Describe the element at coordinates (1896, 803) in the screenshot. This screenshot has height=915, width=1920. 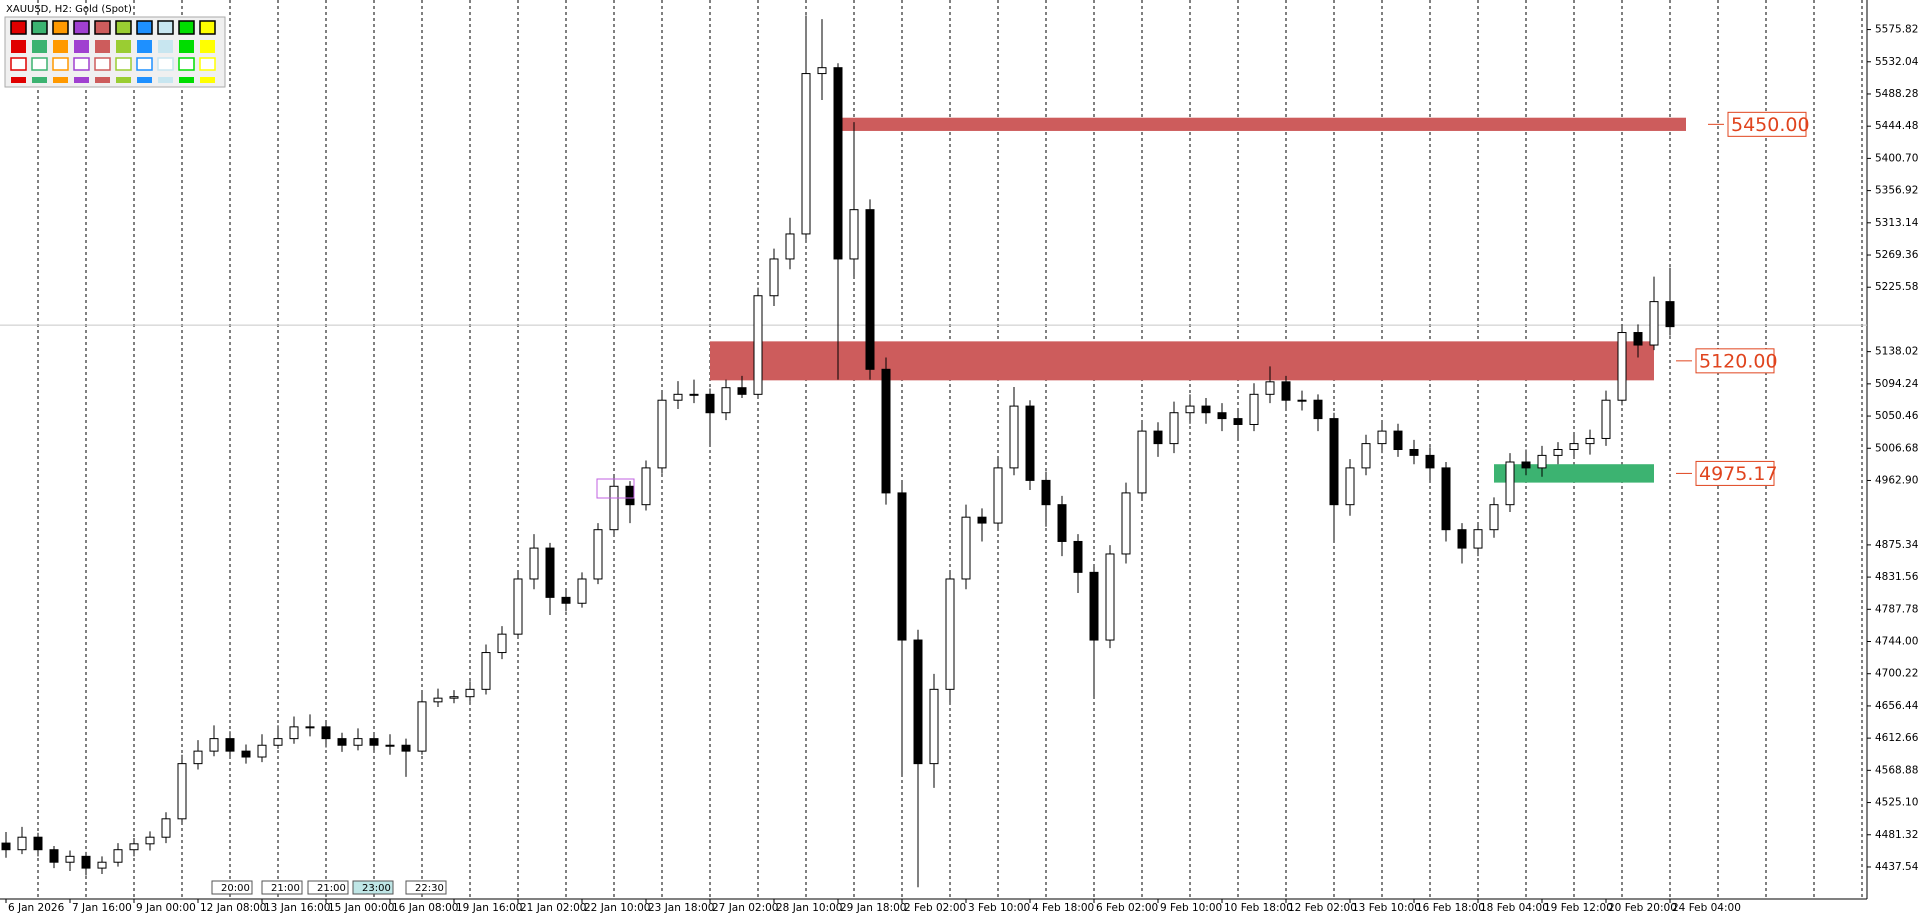
I see `y-tick-label: 4525.10` at that location.